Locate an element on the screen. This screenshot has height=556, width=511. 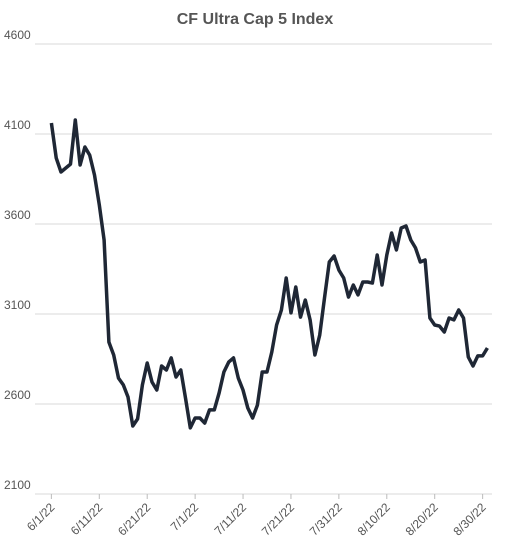
x-tick-label: 8/10/22 is located at coordinates (374, 519).